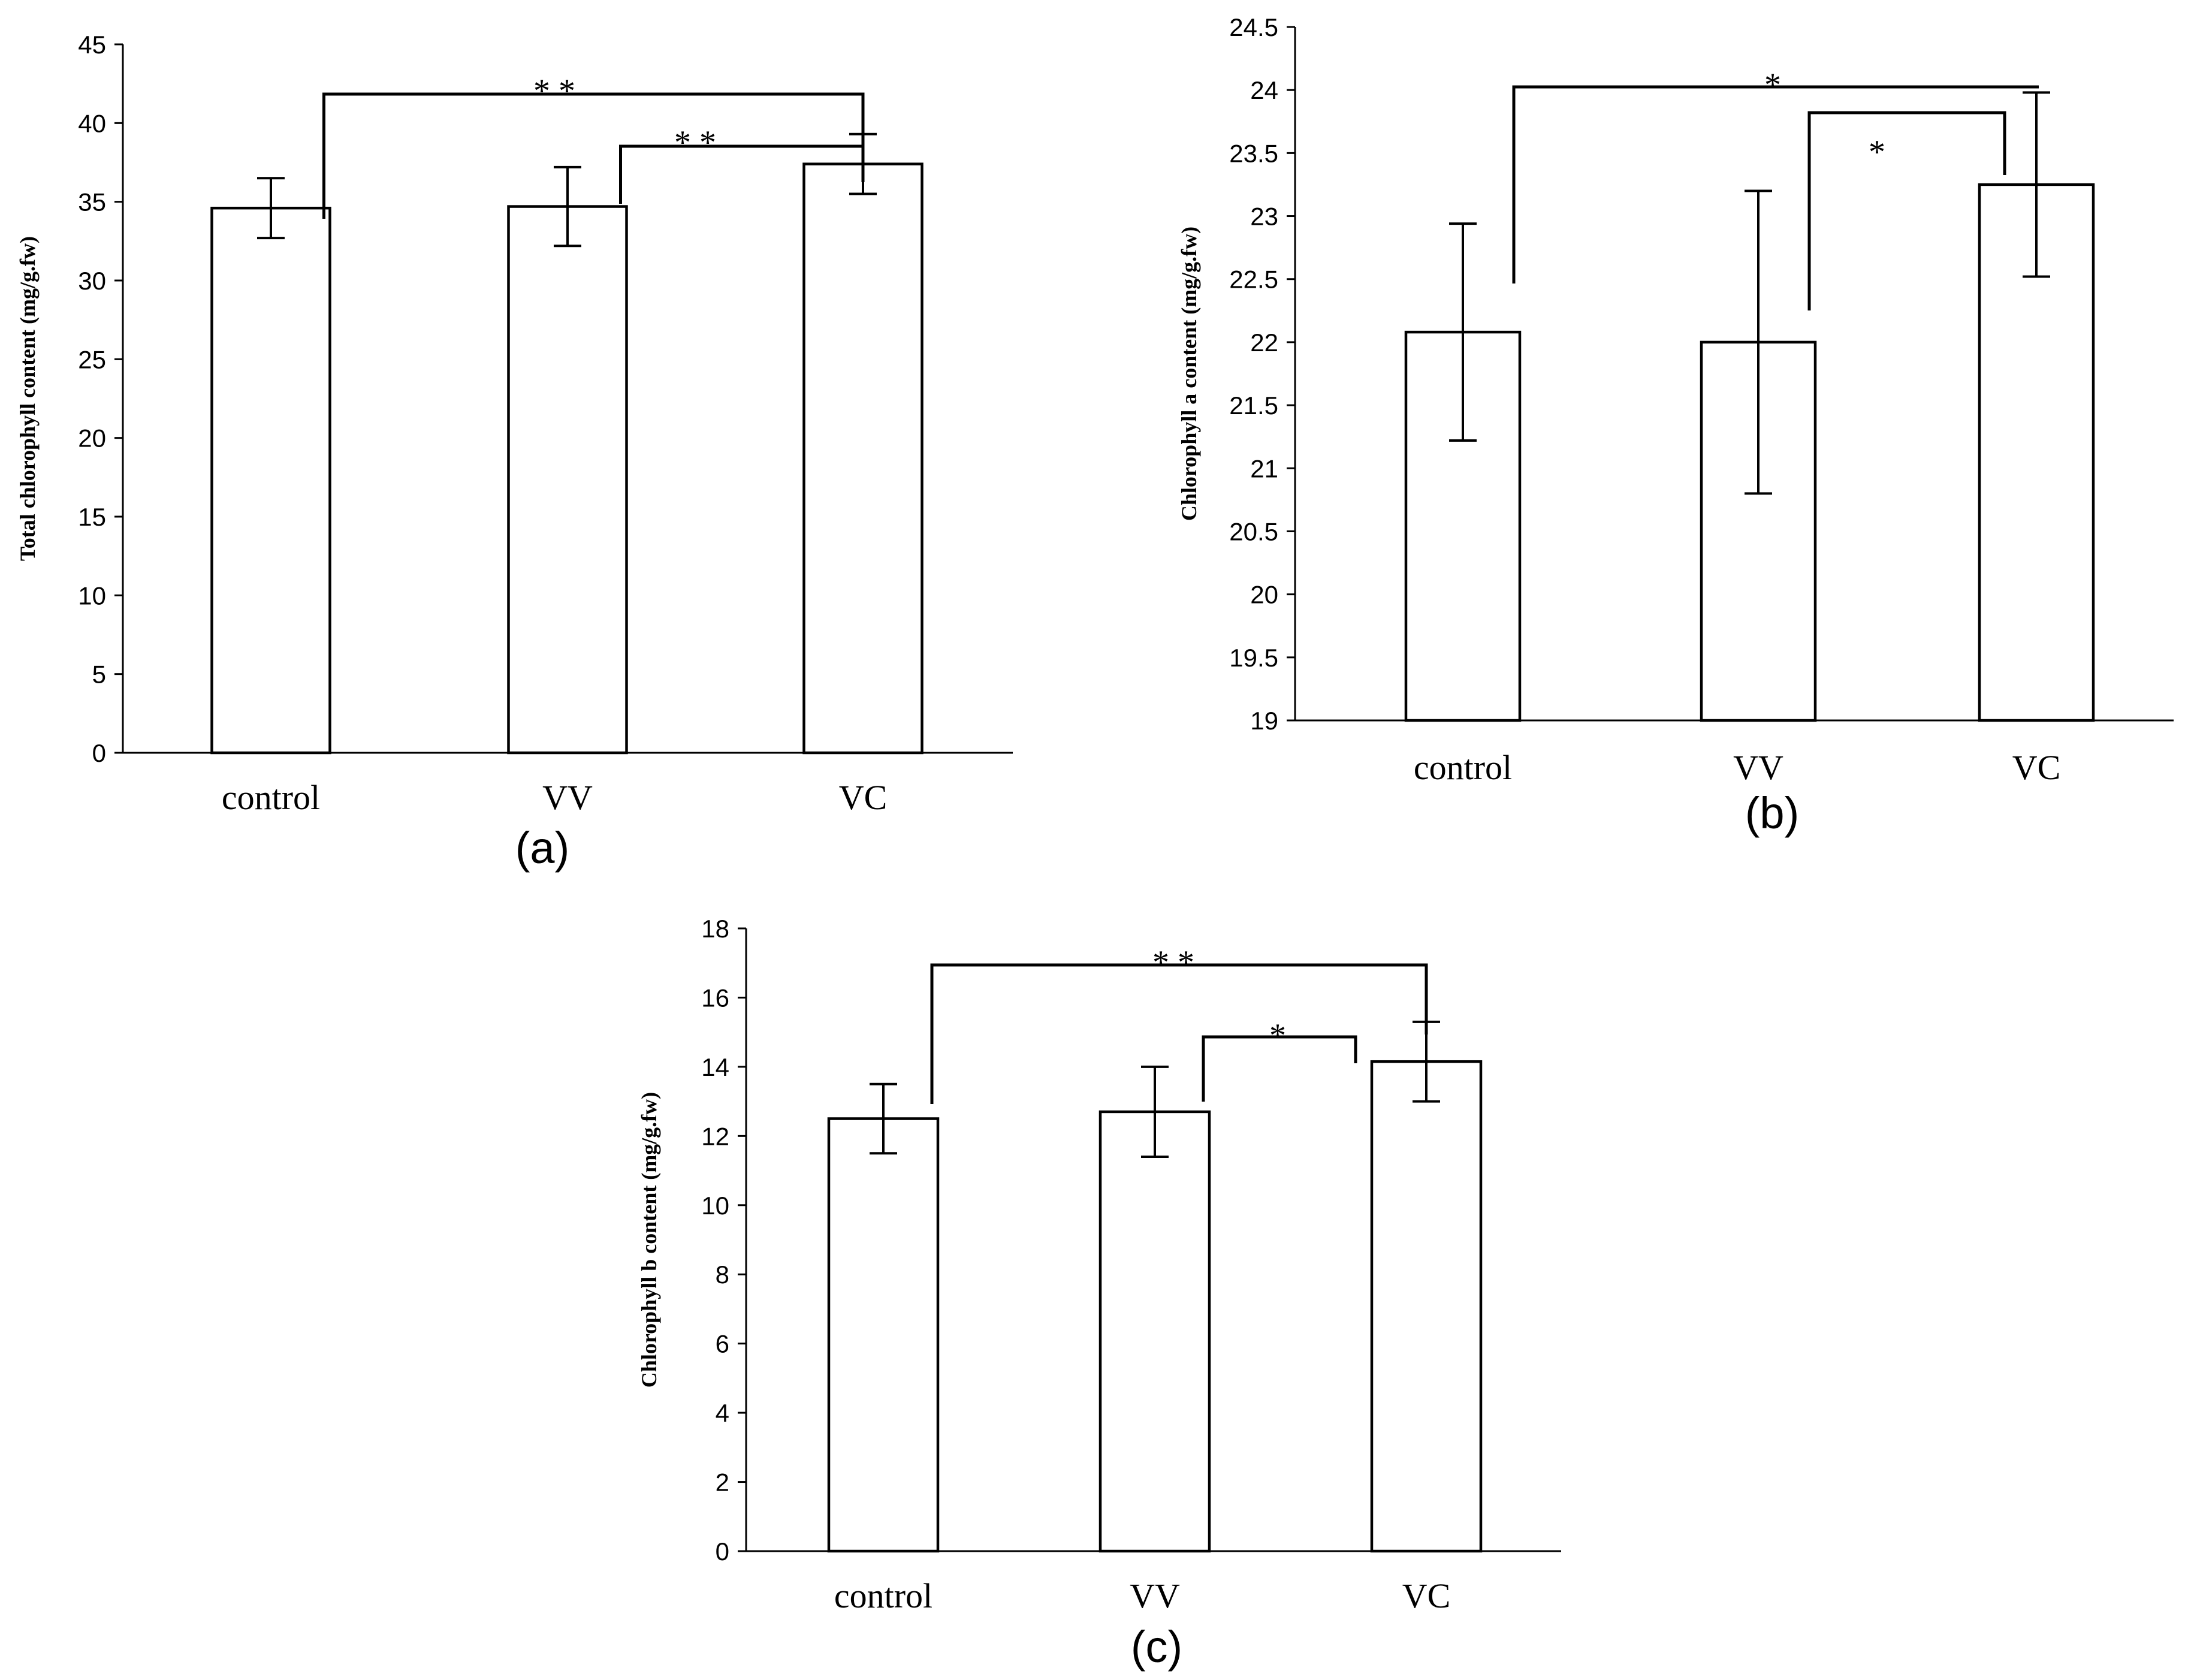 This screenshot has width=2188, height=1680. I want to click on y-tick-label: 6, so click(722, 1344).